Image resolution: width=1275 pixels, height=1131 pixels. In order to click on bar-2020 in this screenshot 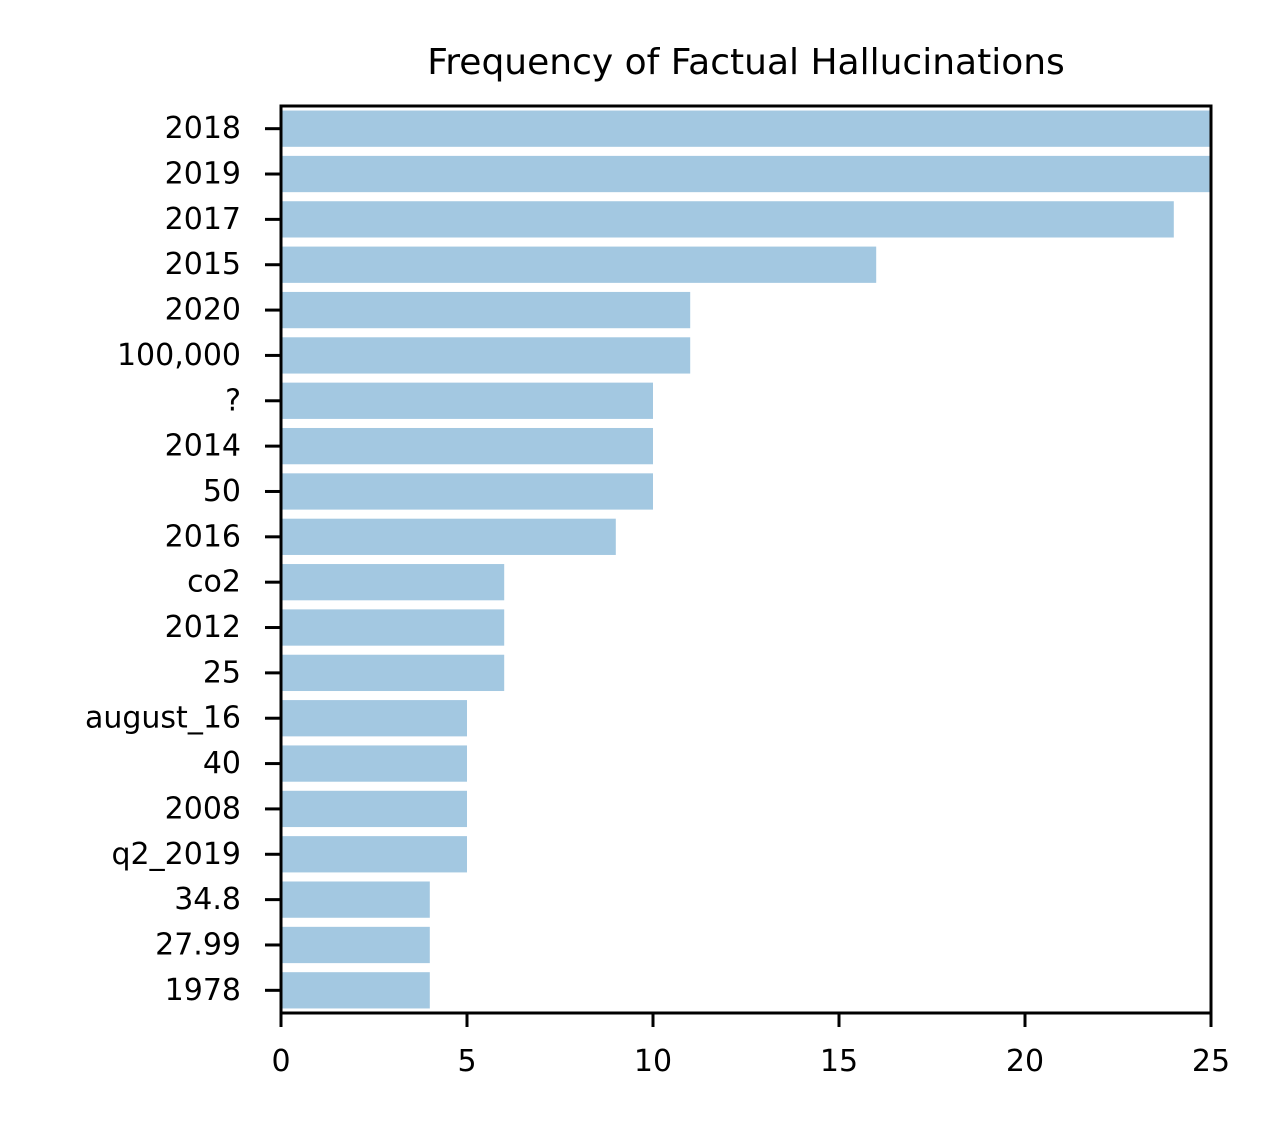, I will do `click(486, 310)`.